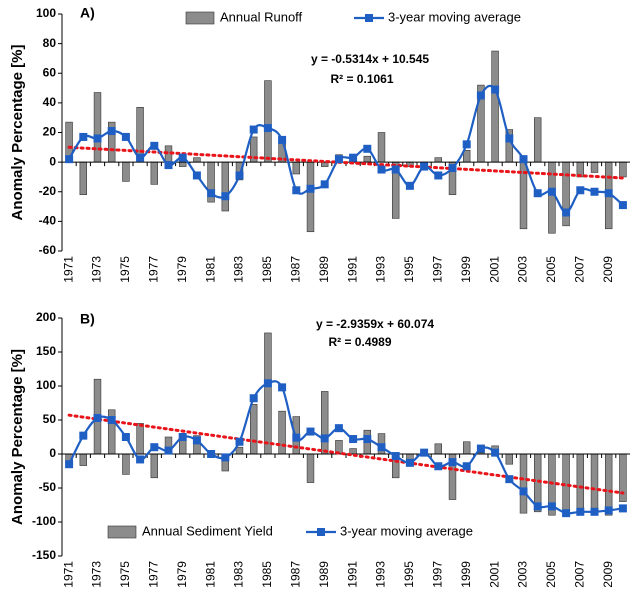 The height and width of the screenshot is (599, 633). I want to click on x-tick-label: 1985, so click(267, 269).